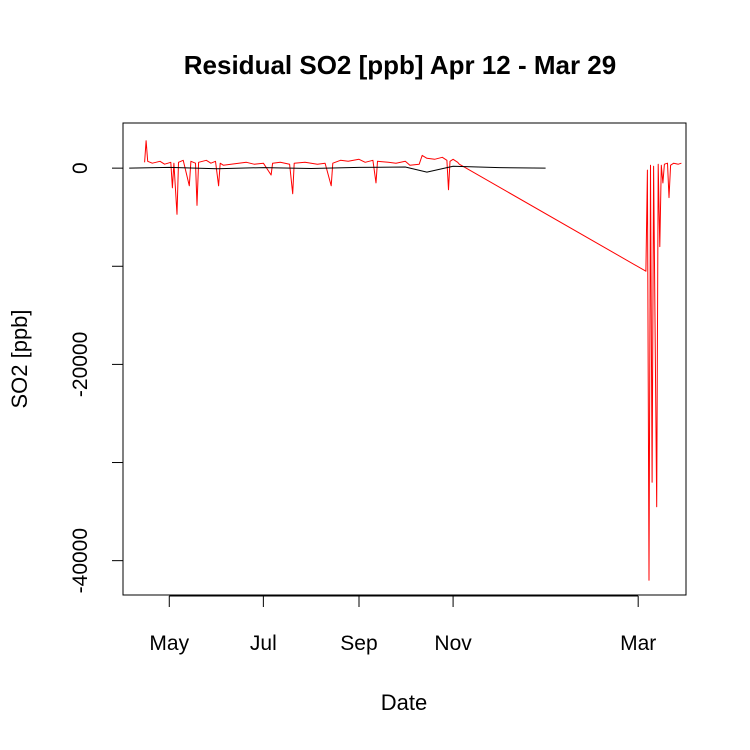 The height and width of the screenshot is (750, 750). What do you see at coordinates (263, 643) in the screenshot?
I see `x-tick-label: Jul` at bounding box center [263, 643].